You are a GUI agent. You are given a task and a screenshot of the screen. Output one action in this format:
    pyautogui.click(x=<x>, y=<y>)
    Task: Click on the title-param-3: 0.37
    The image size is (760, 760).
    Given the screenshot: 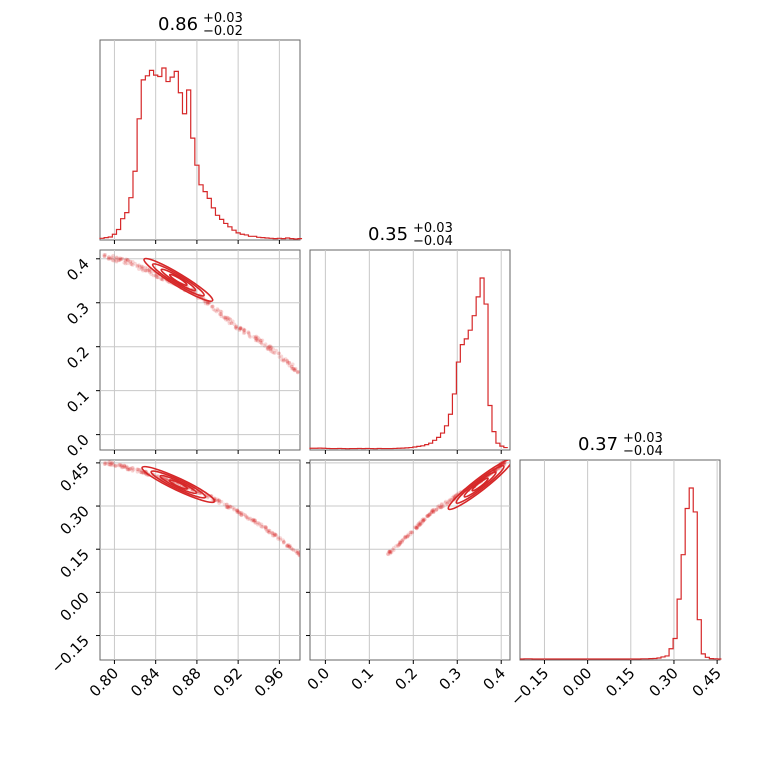 What is the action you would take?
    pyautogui.click(x=598, y=444)
    